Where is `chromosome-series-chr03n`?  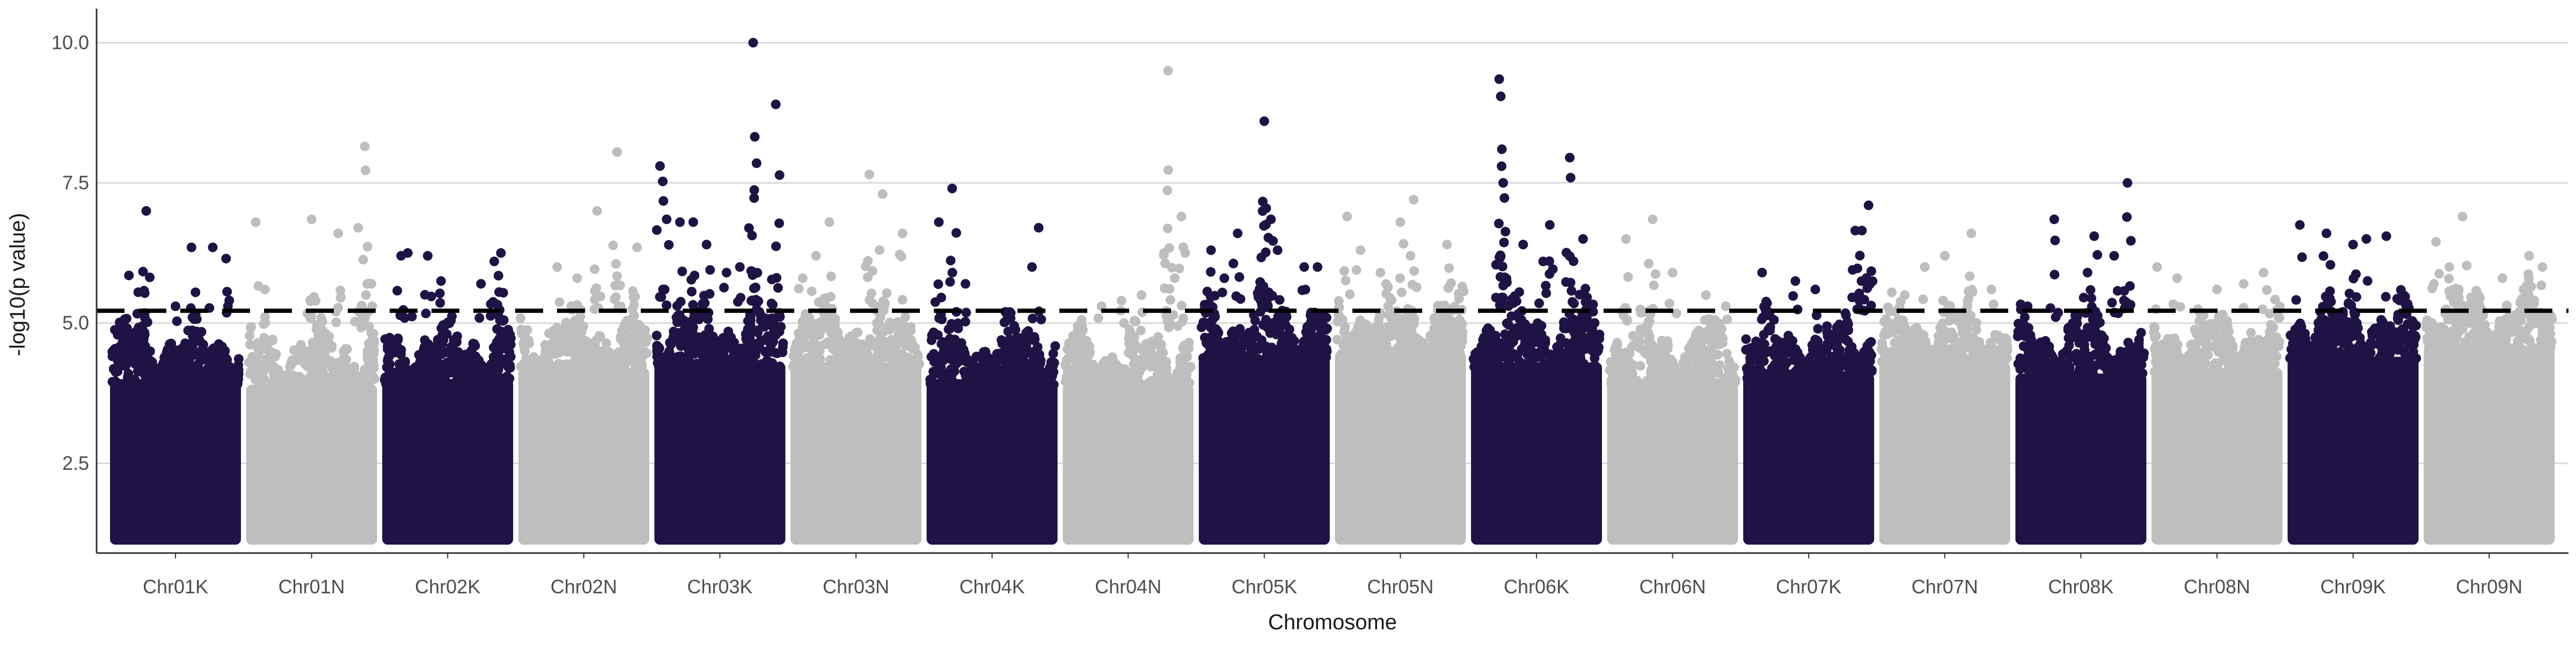 chromosome-series-chr03n is located at coordinates (856, 357).